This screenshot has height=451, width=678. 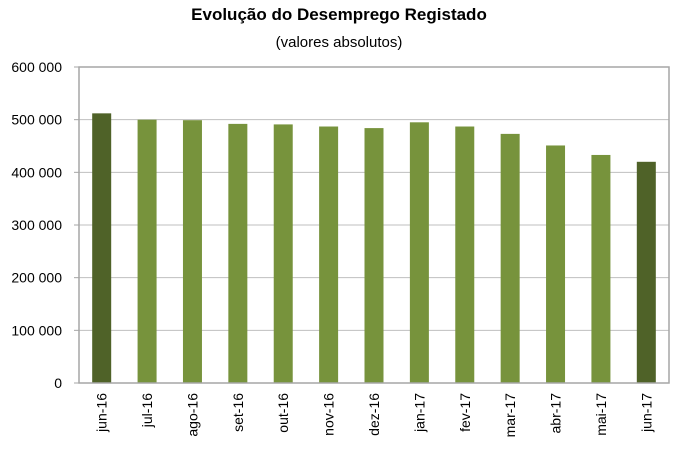 I want to click on x-tick-label: jul-16, so click(x=147, y=410).